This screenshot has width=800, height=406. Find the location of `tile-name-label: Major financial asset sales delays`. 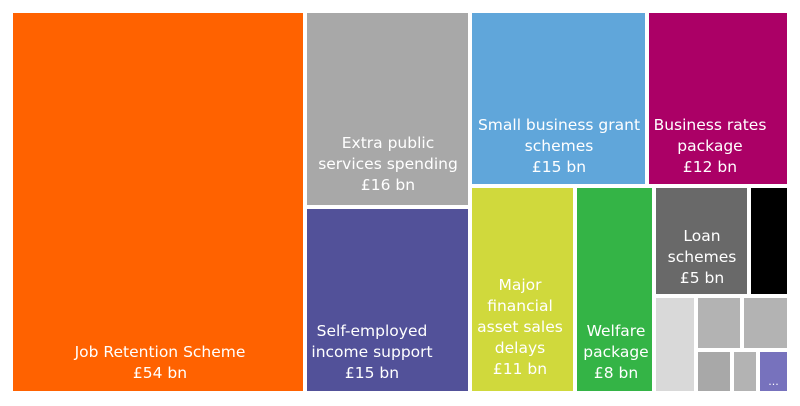

tile-name-label: Major financial asset sales delays is located at coordinates (520, 316).